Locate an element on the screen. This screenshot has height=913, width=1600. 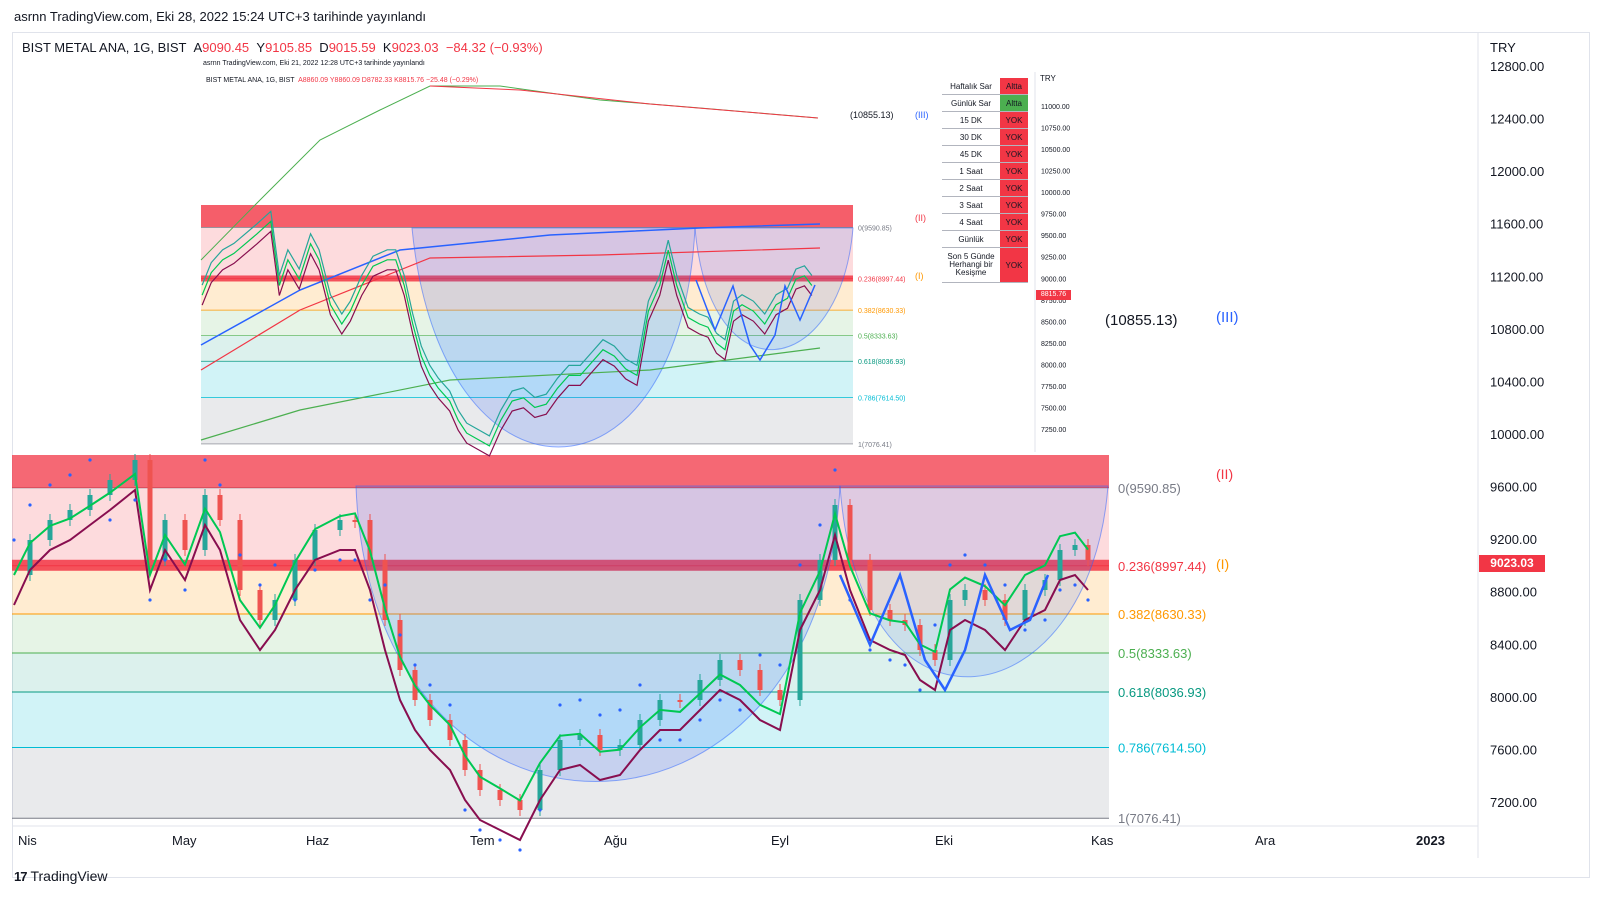
signal-row: 30 DK YOK is located at coordinates (985, 137).